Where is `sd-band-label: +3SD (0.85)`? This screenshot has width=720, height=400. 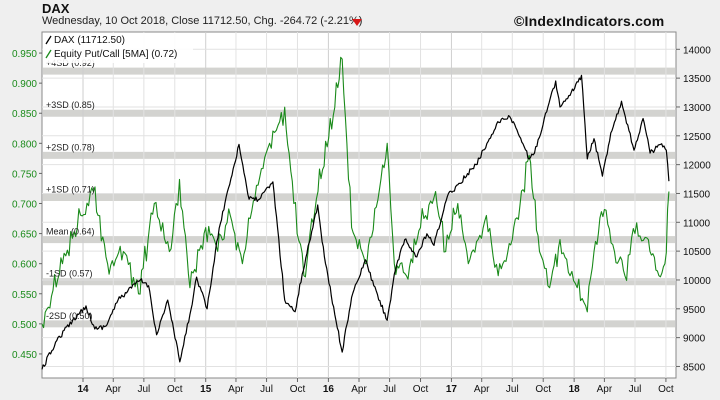 sd-band-label: +3SD (0.85) is located at coordinates (70, 105).